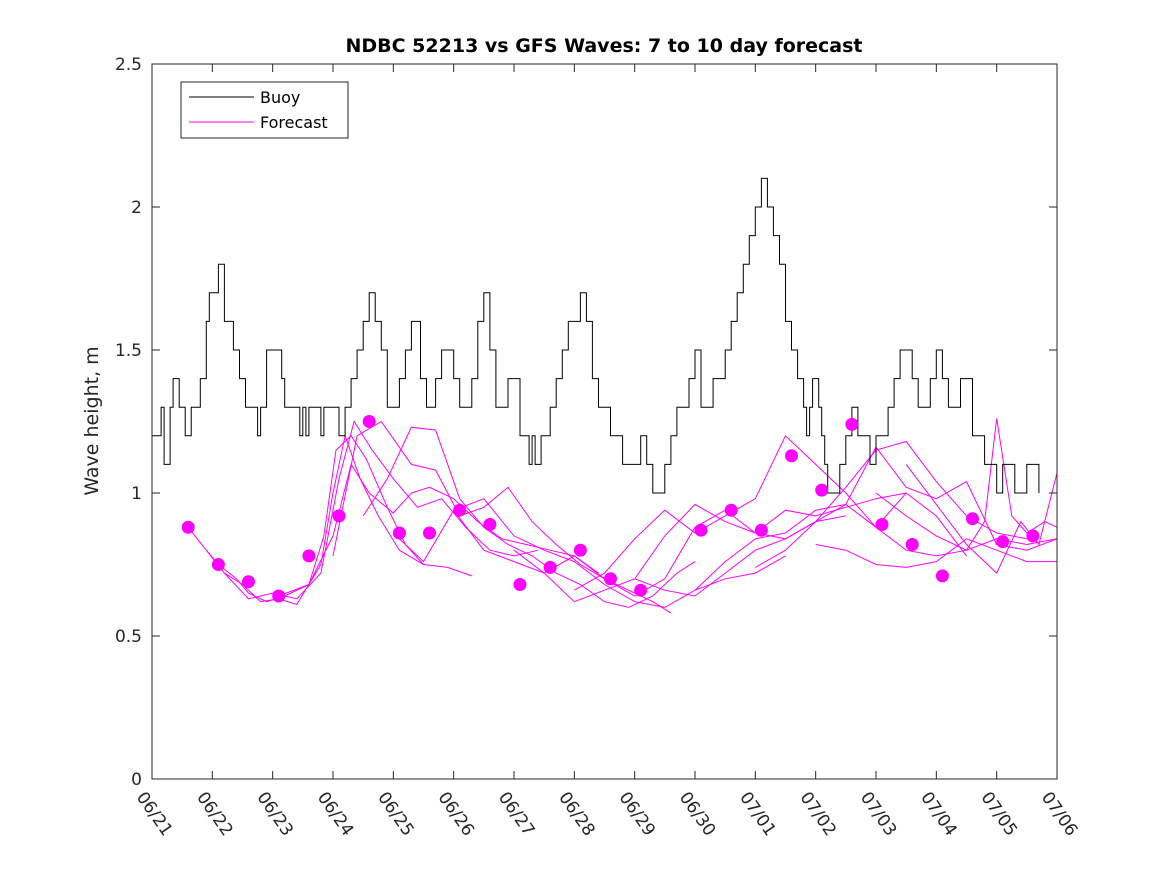 Image resolution: width=1167 pixels, height=875 pixels. Describe the element at coordinates (154, 814) in the screenshot. I see `x-tick-label: 06/21` at that location.